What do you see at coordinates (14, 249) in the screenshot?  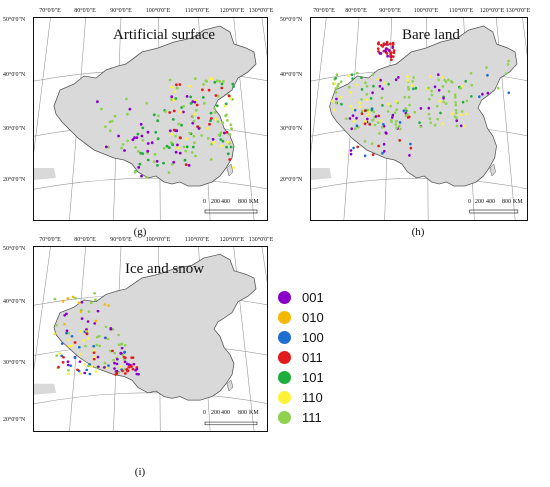 I see `lat-label: 50°0'0"N` at bounding box center [14, 249].